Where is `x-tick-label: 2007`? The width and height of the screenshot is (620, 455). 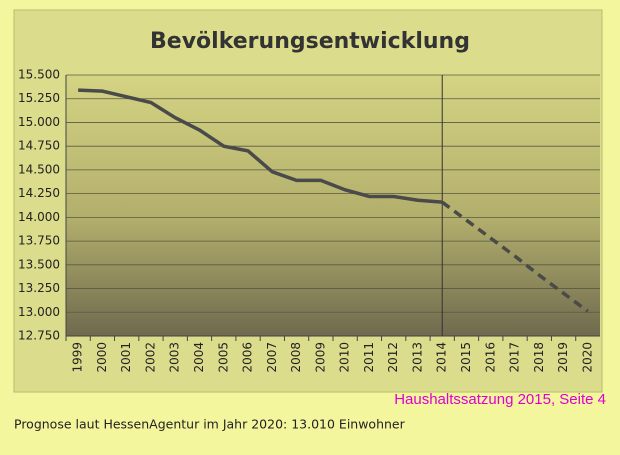
x-tick-label: 2007 is located at coordinates (272, 357).